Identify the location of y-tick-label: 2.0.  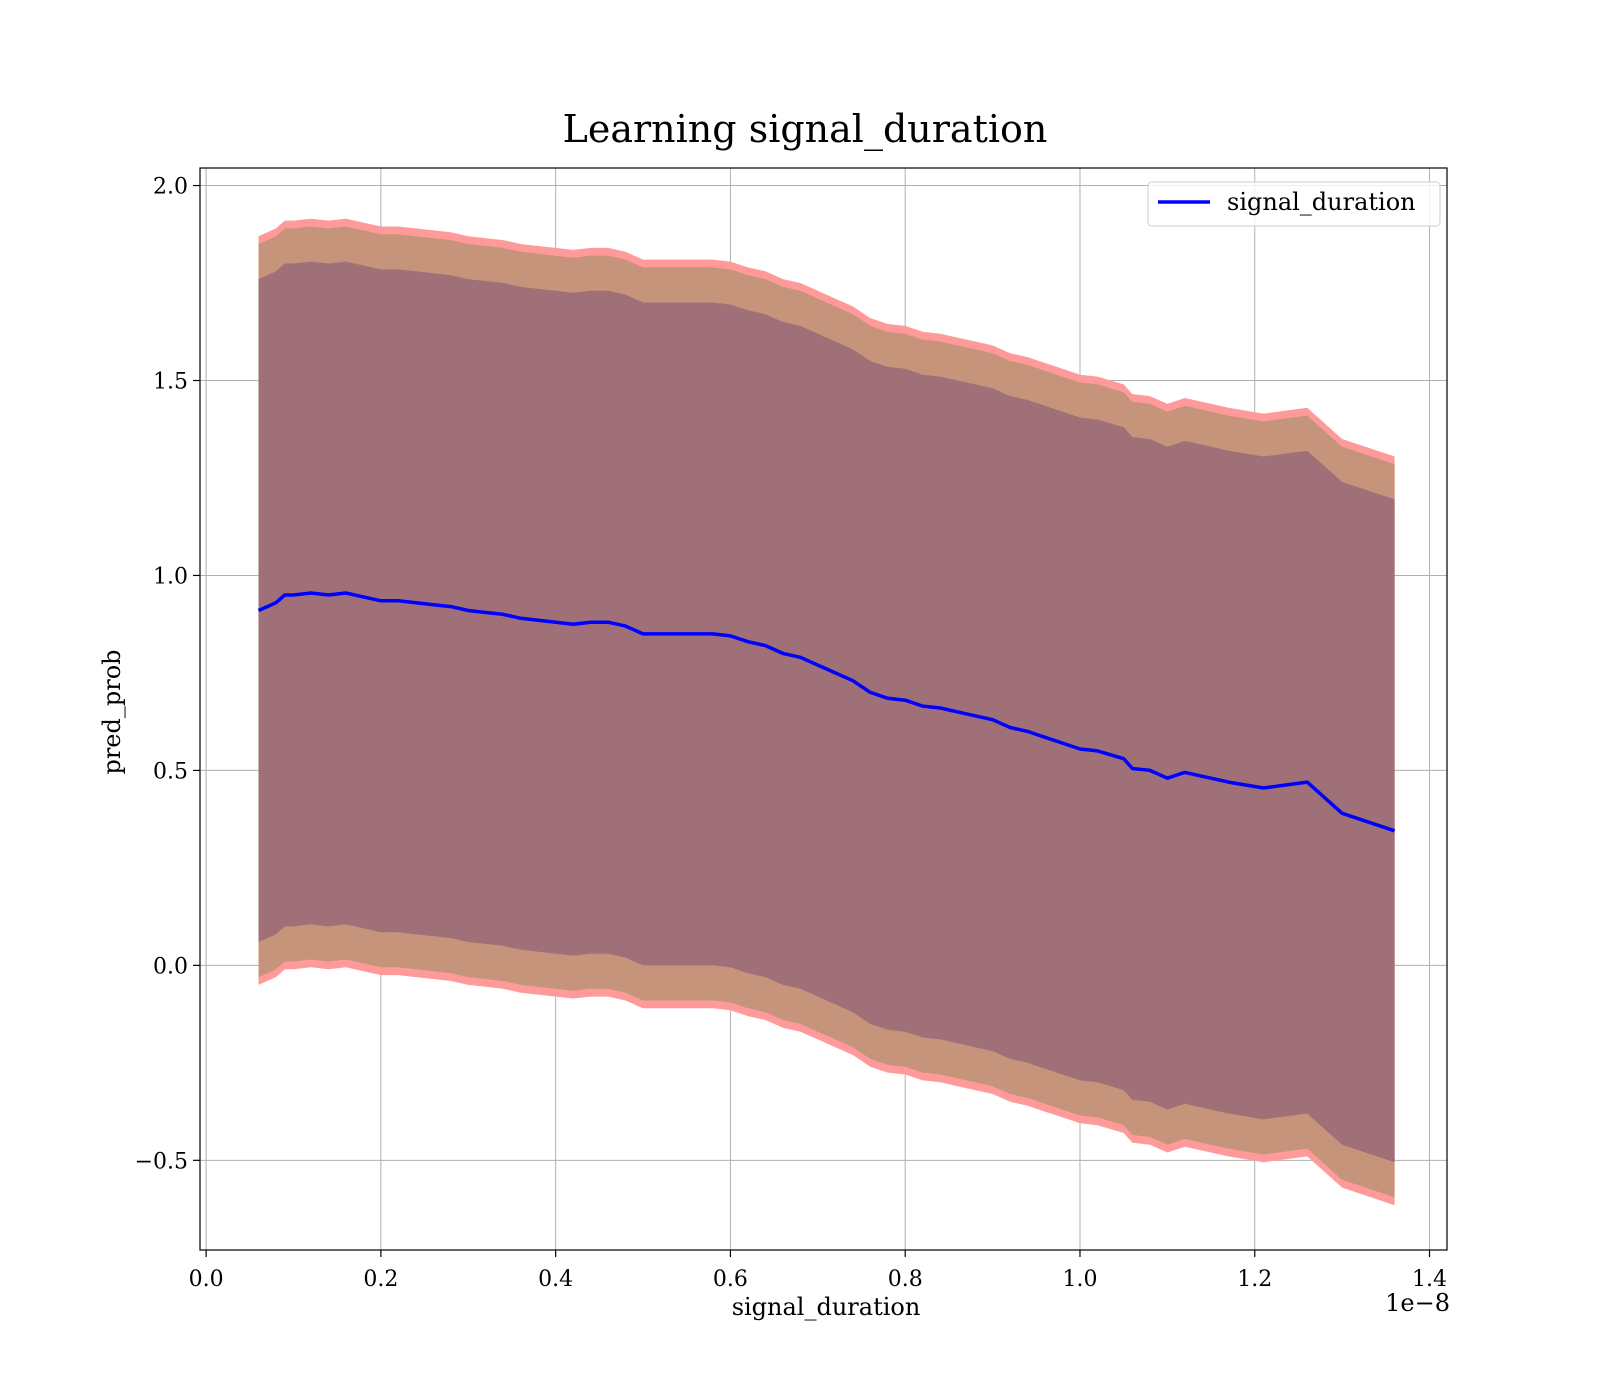
(170, 187).